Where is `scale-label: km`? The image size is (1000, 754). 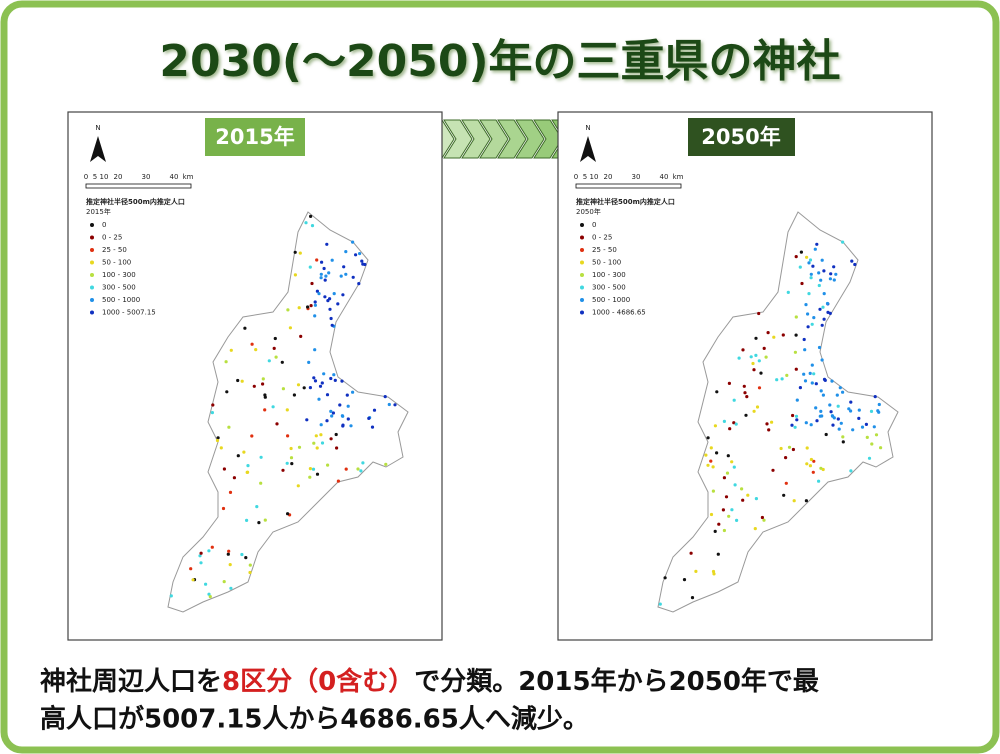 scale-label: km is located at coordinates (678, 177).